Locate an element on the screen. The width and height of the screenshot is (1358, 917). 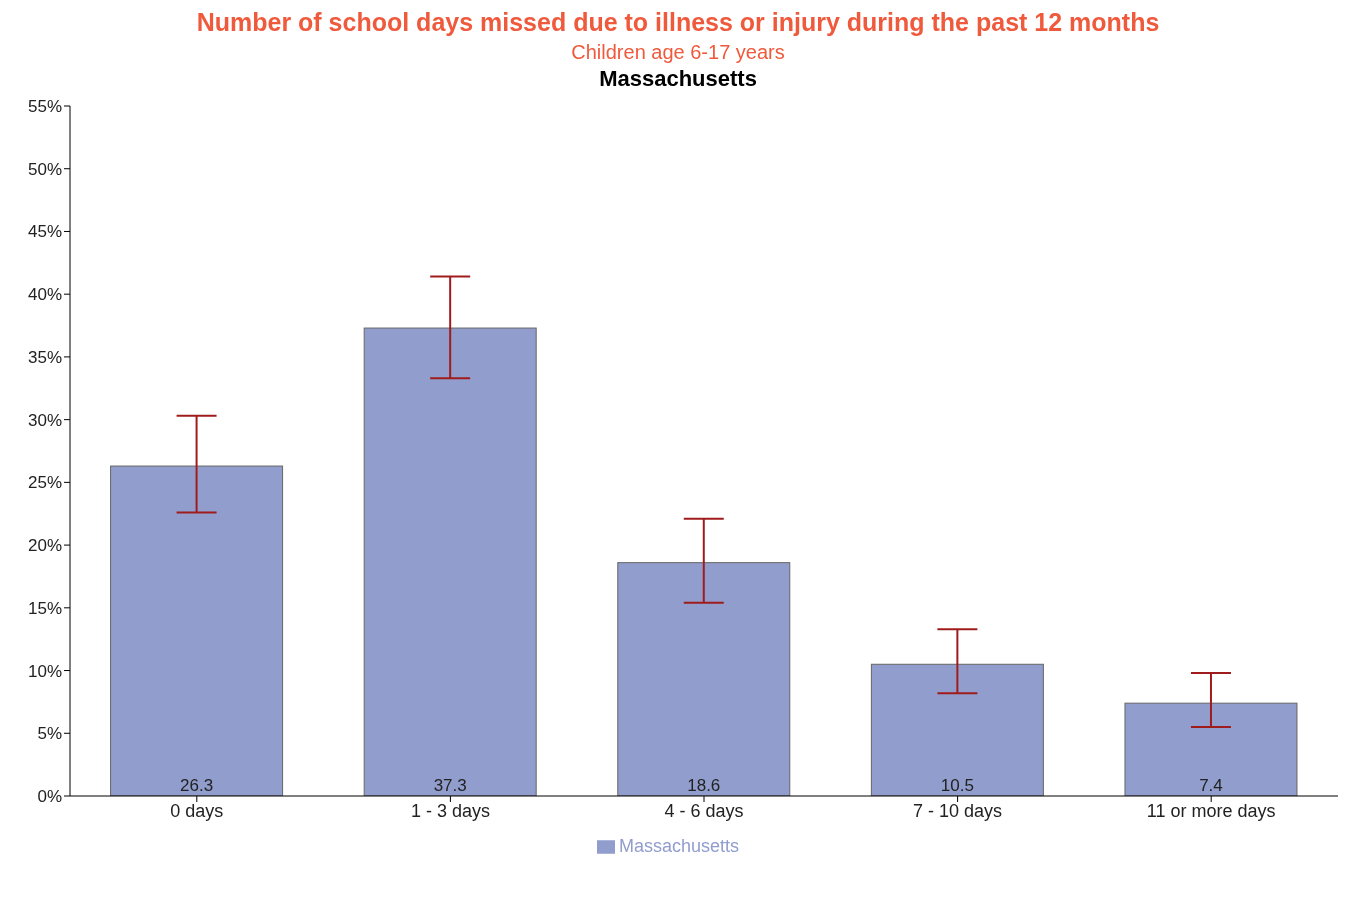
y-tick-label: 20% is located at coordinates (44, 546).